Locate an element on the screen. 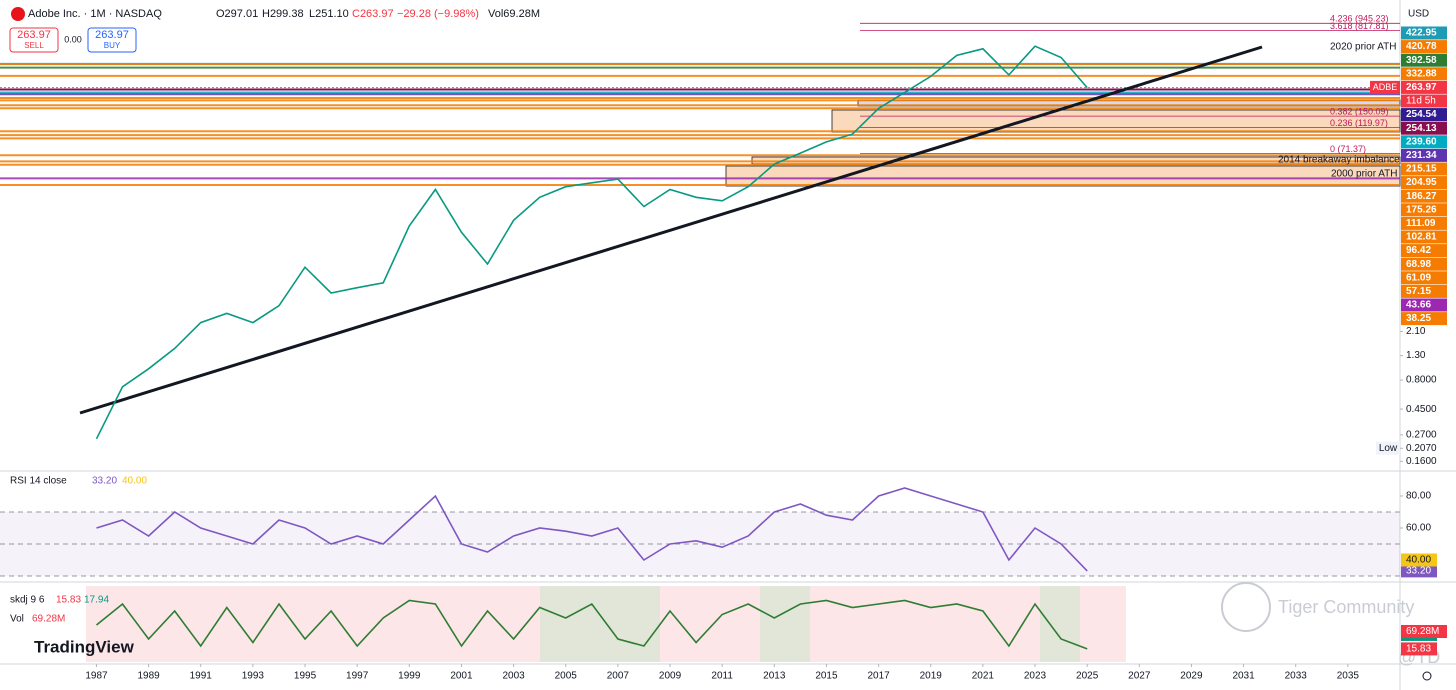  brand-watermark: TradingView is located at coordinates (84, 646).